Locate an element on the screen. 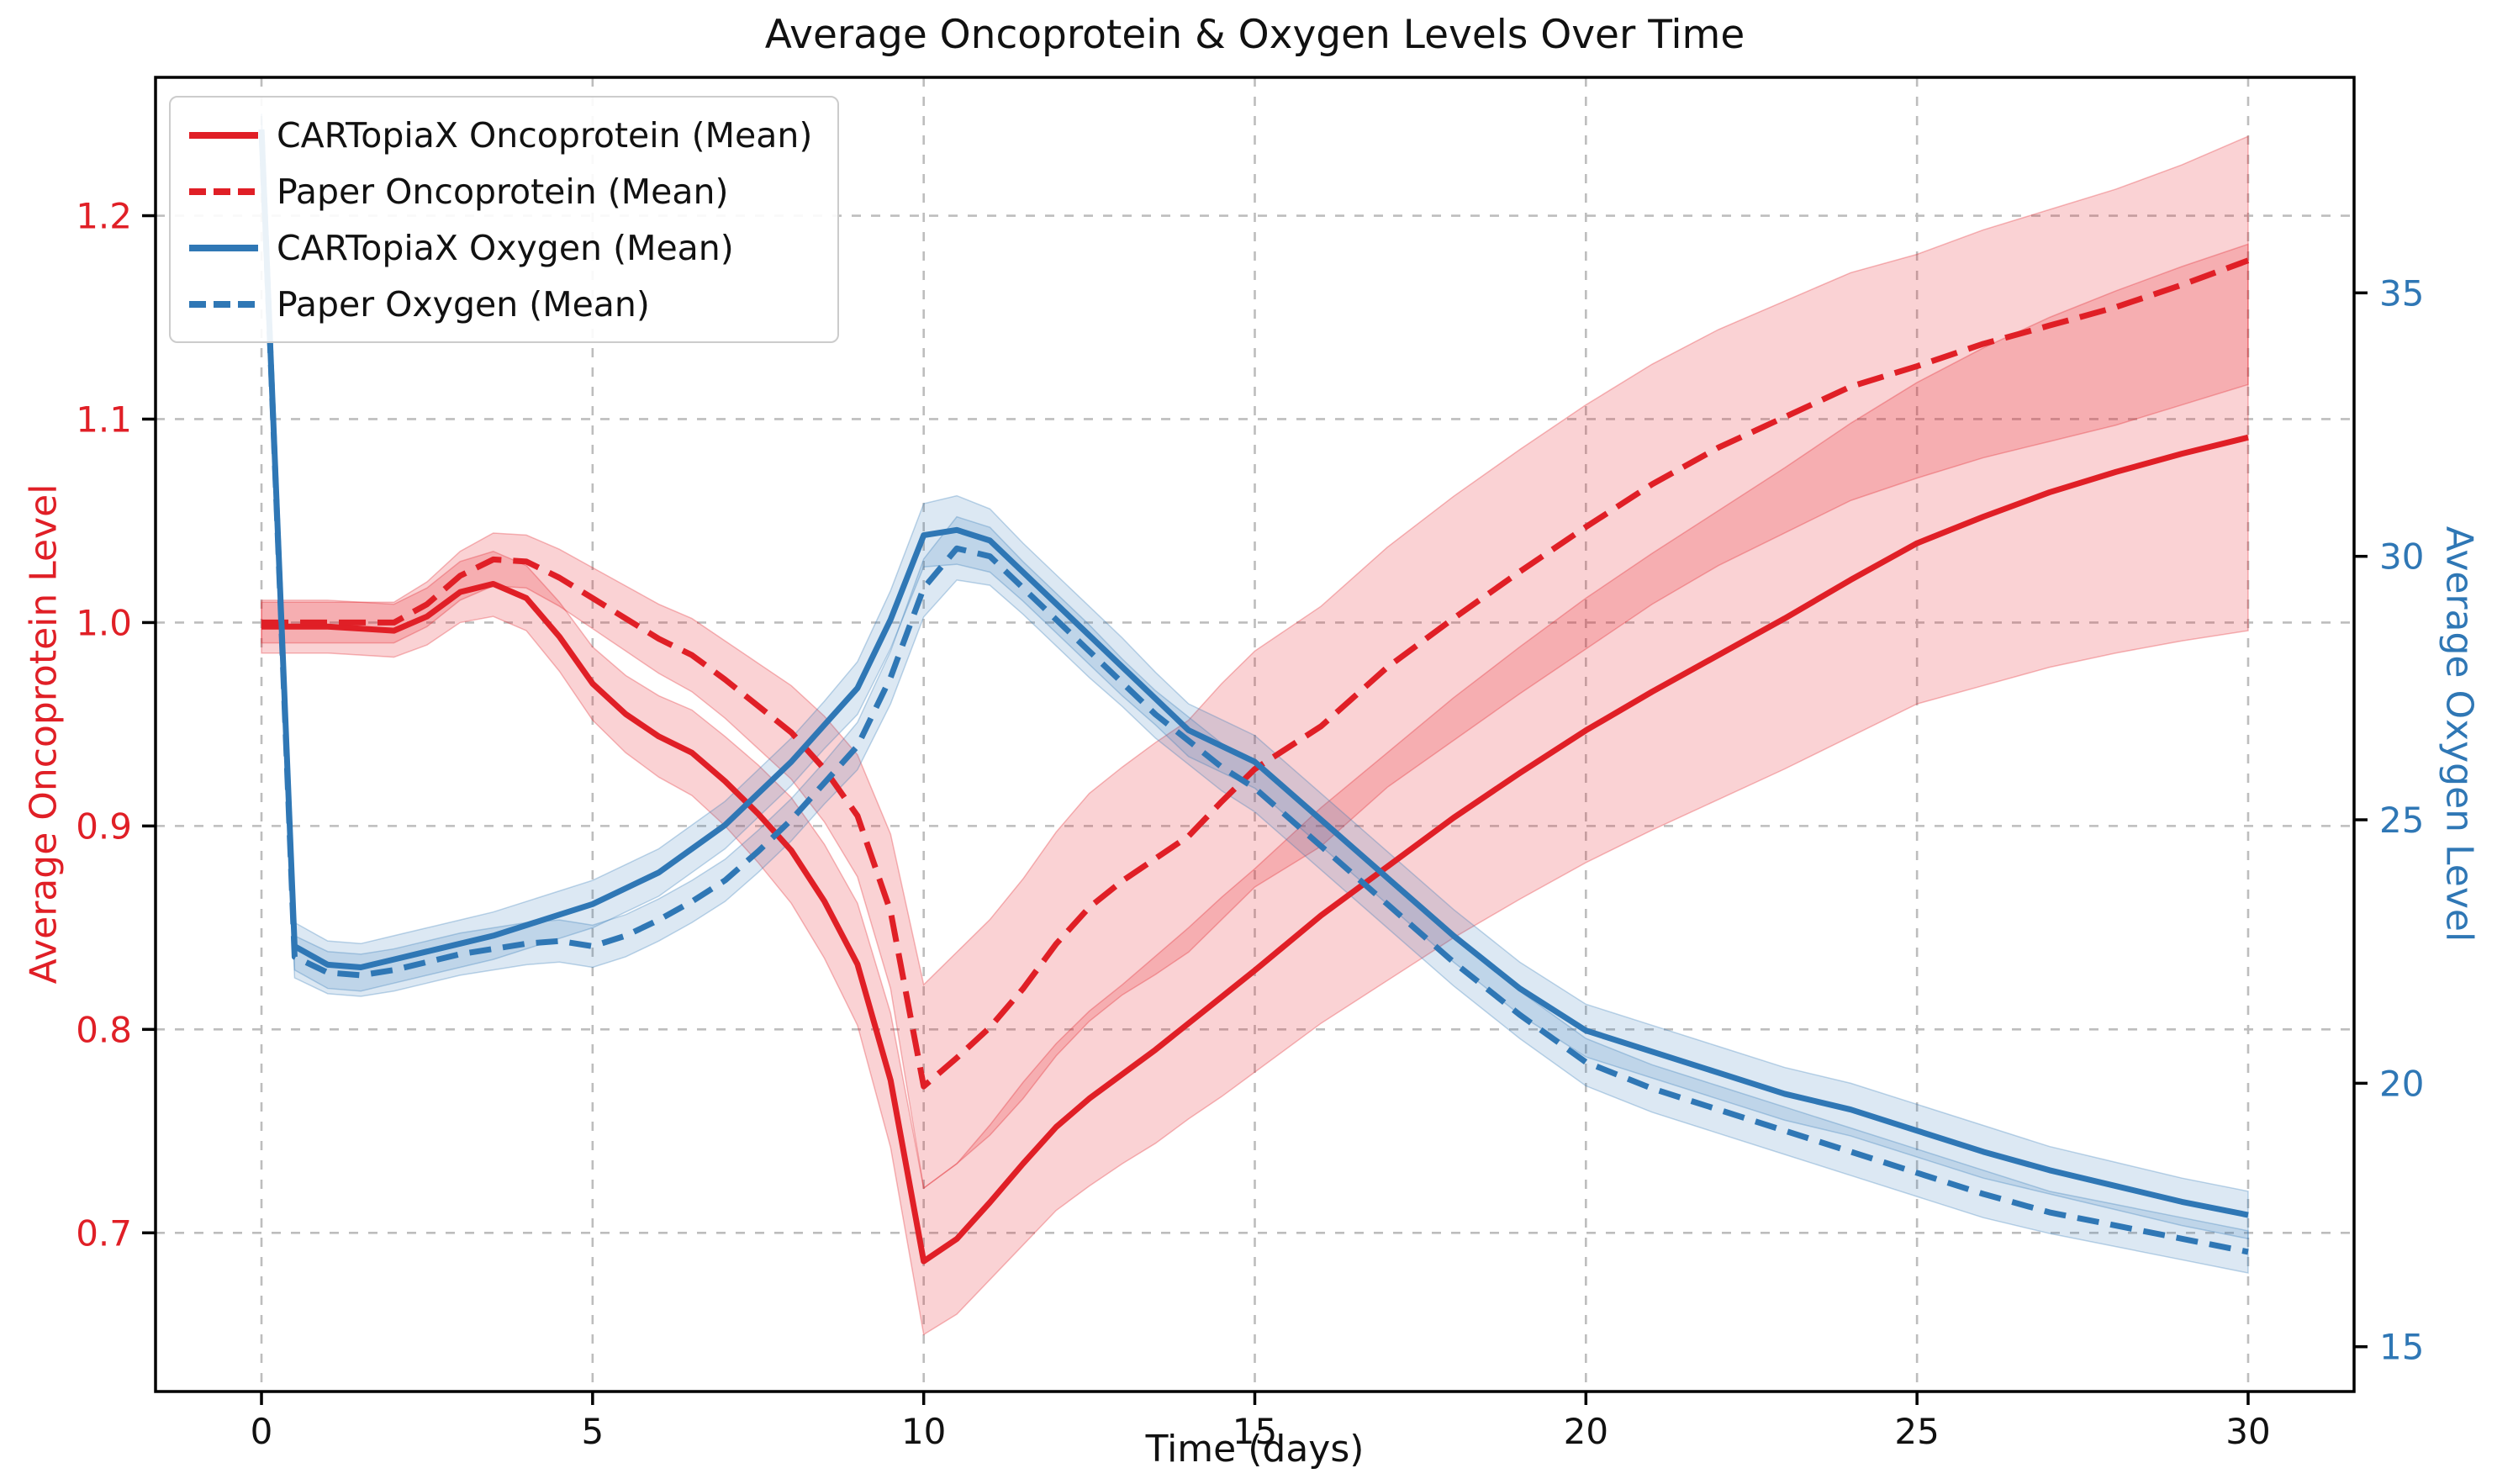  legend-item-1: Paper Oncoprotein (Mean) is located at coordinates (500, 191).